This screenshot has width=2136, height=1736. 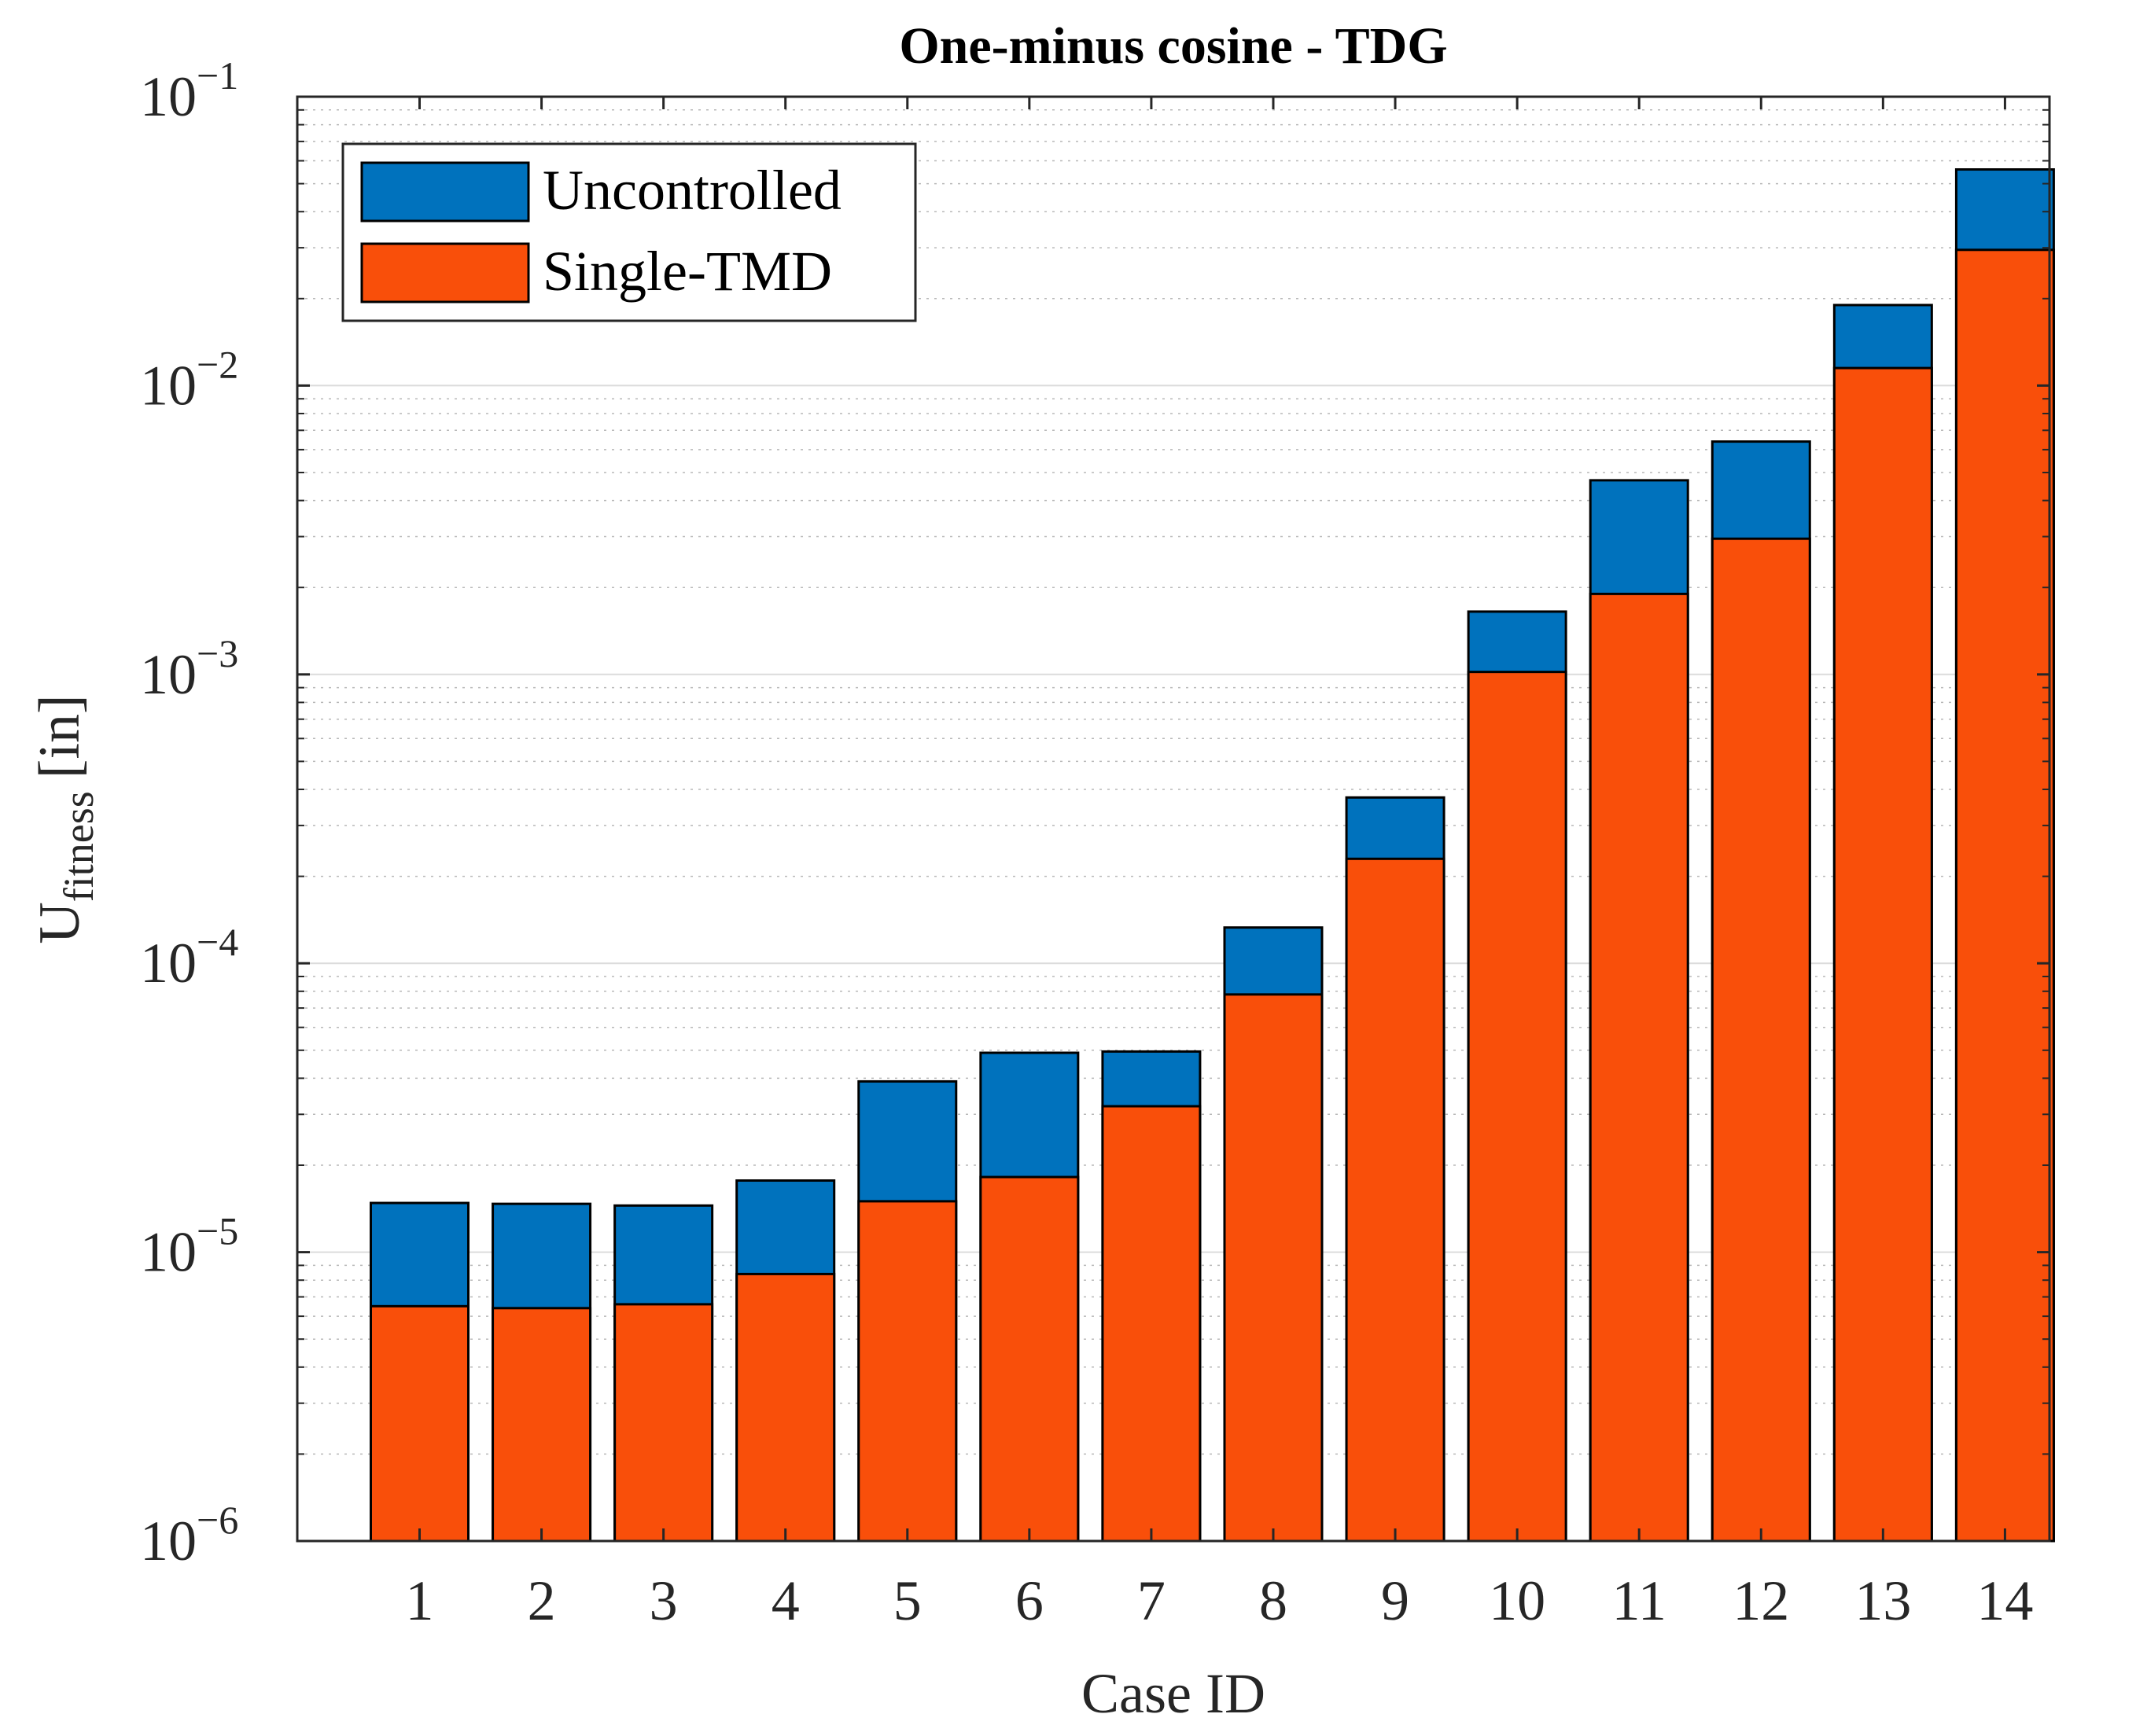 I want to click on legend: Uncontrolled Single-TMD, so click(x=629, y=232).